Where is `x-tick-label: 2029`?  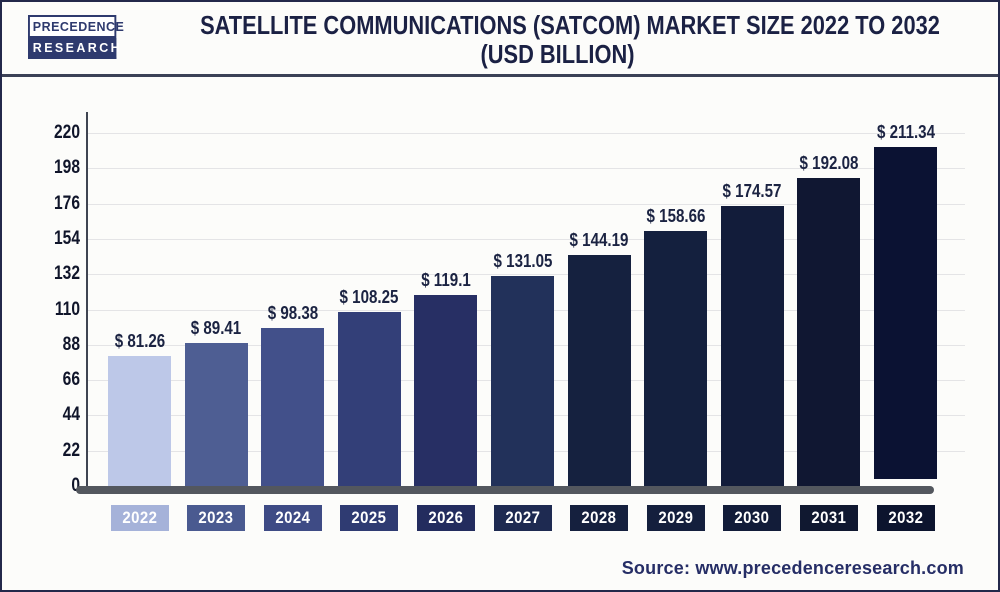 x-tick-label: 2029 is located at coordinates (675, 518).